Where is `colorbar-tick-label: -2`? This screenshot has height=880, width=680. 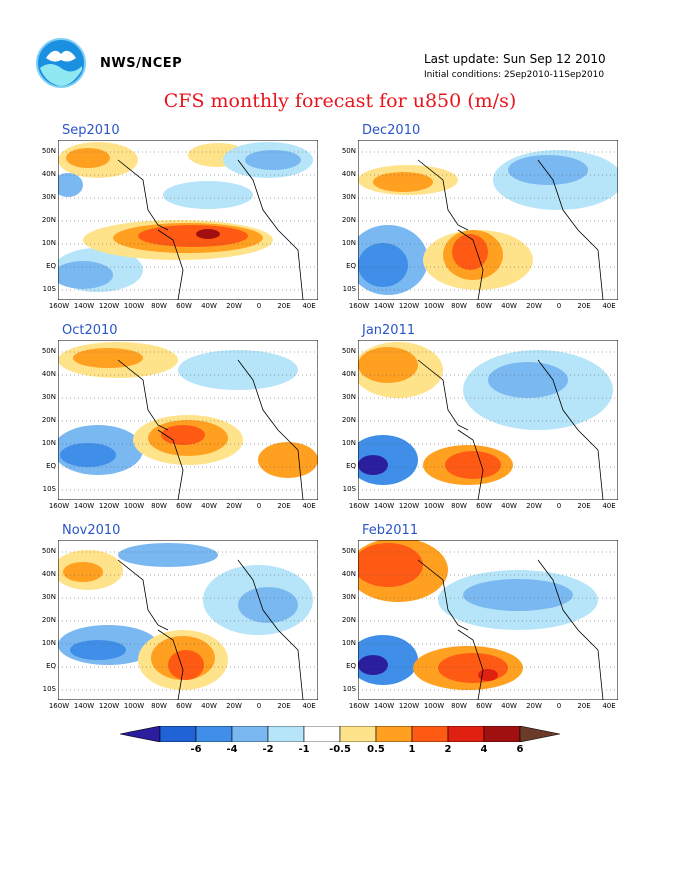
colorbar-tick-label: -2 is located at coordinates (268, 749).